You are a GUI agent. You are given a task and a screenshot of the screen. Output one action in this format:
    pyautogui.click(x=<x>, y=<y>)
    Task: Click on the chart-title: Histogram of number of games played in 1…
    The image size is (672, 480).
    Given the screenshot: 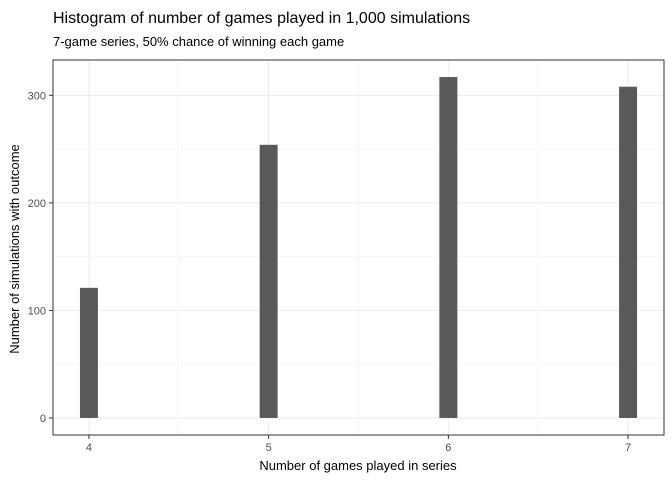 What is the action you would take?
    pyautogui.click(x=261, y=18)
    